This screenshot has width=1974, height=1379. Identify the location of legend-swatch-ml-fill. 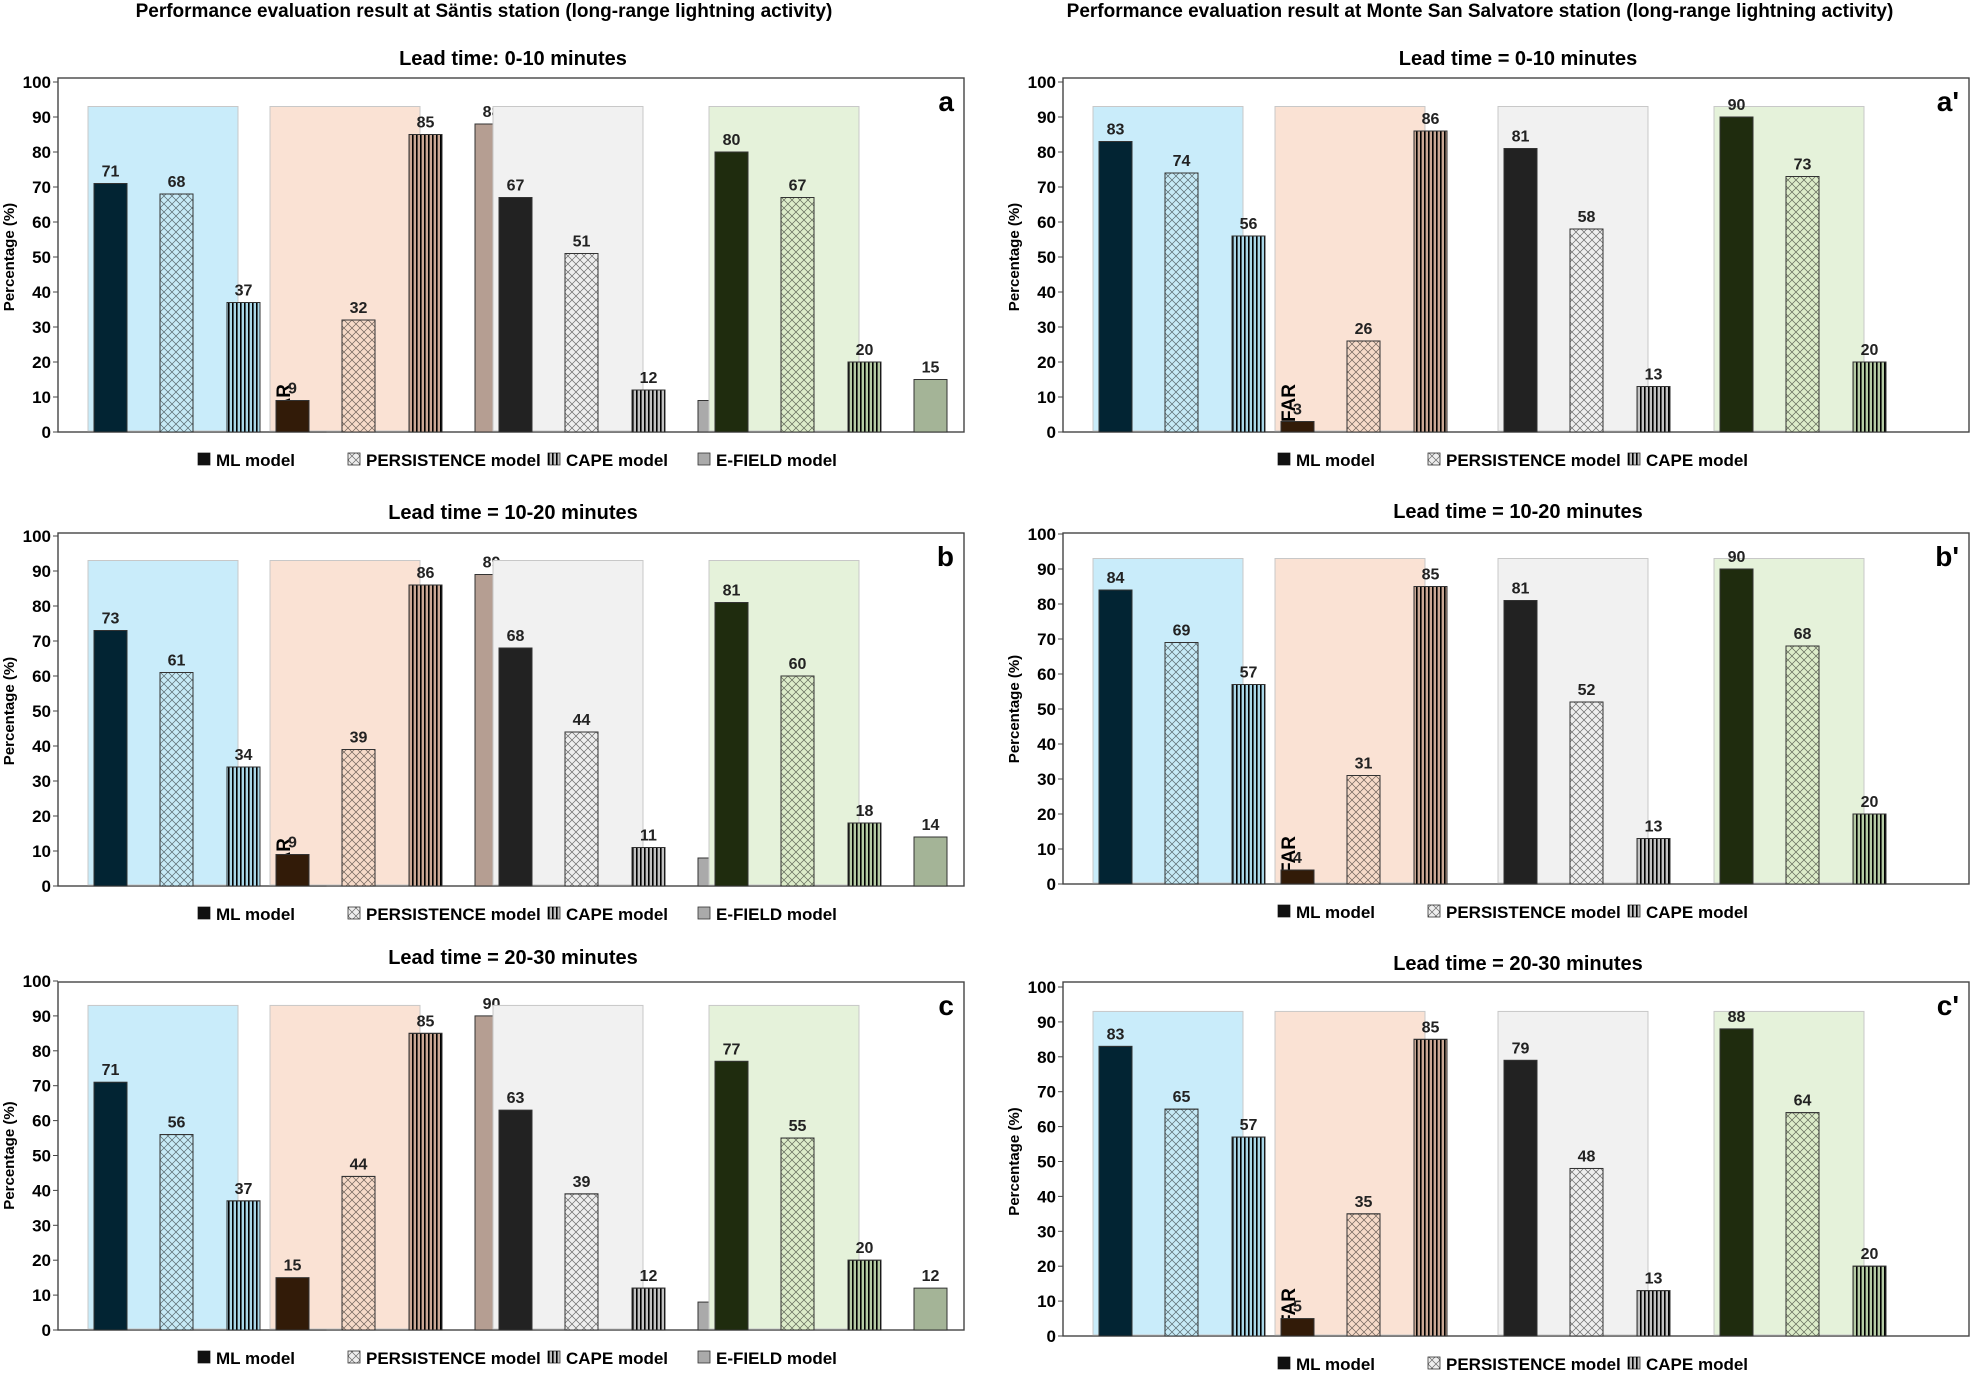
(204, 1357).